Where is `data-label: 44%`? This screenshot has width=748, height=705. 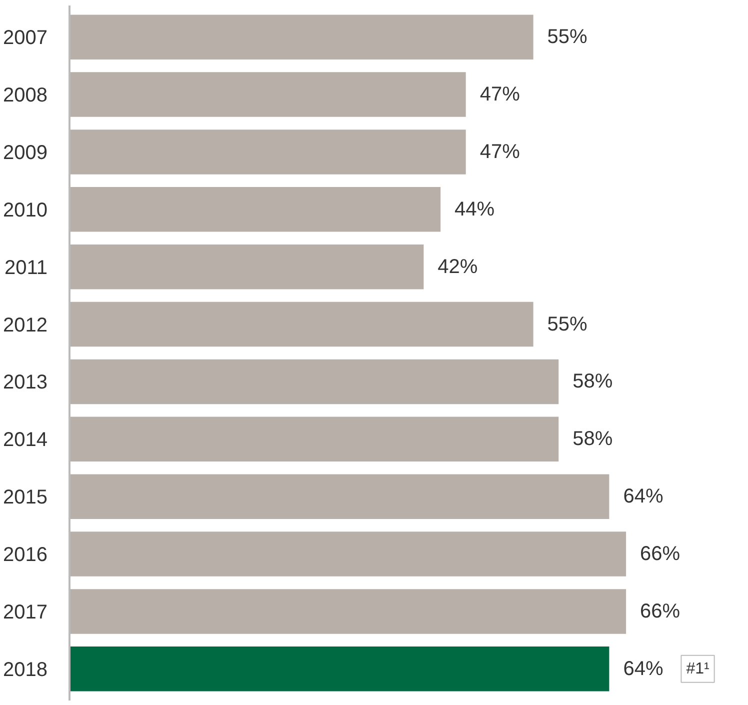 data-label: 44% is located at coordinates (474, 209).